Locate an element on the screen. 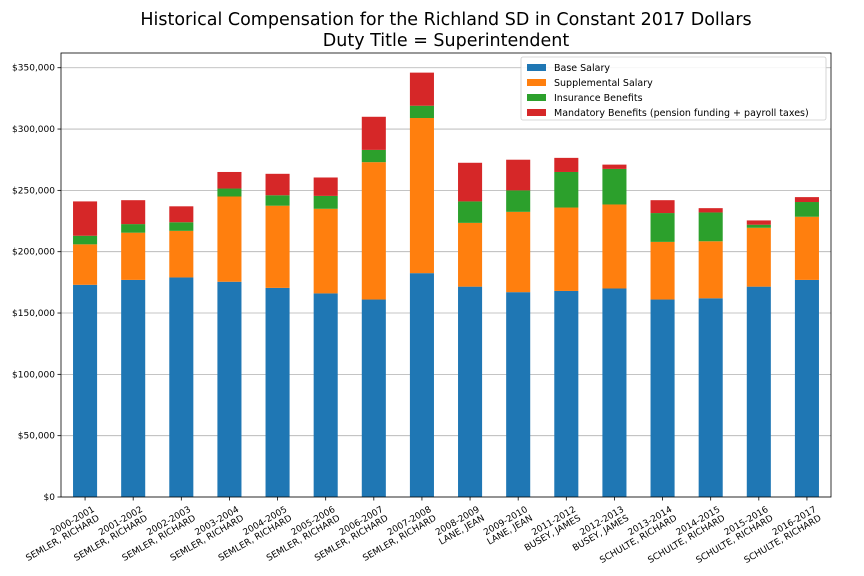 This screenshot has height=576, width=864. y-tick-label: $150,000 is located at coordinates (33, 314).